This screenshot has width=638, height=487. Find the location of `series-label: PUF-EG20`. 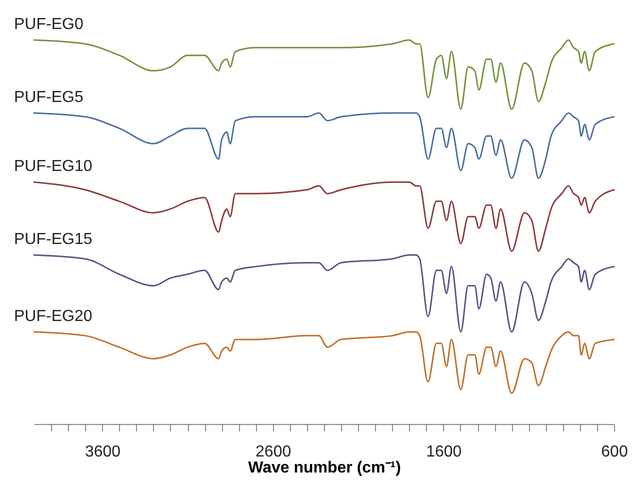

series-label: PUF-EG20 is located at coordinates (53, 316).